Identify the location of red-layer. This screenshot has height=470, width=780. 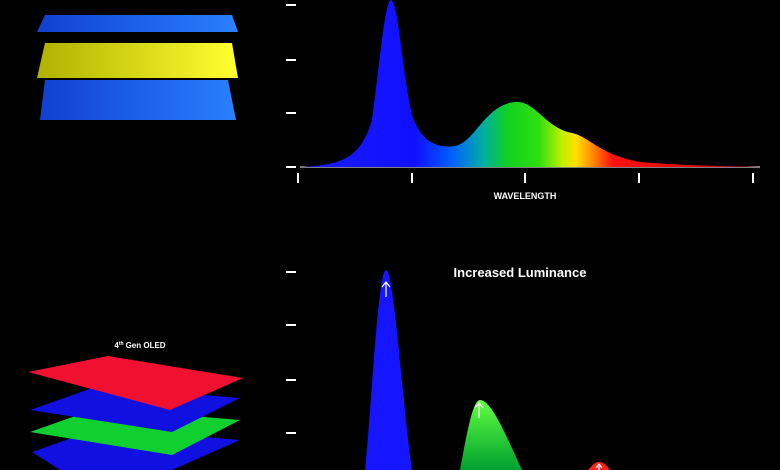
(135, 383).